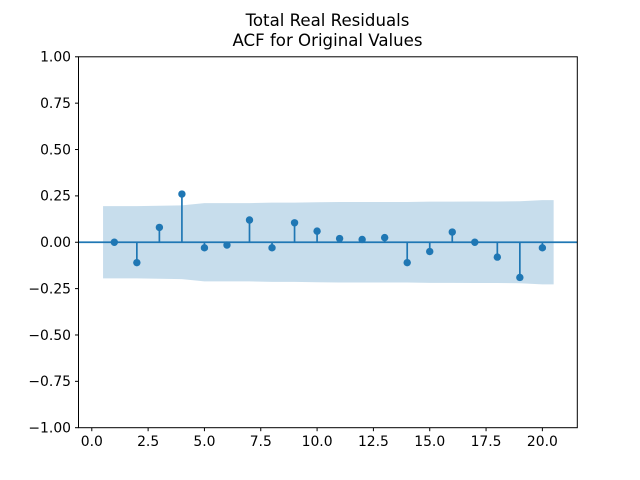  I want to click on x-tick-label: 15.0, so click(429, 442).